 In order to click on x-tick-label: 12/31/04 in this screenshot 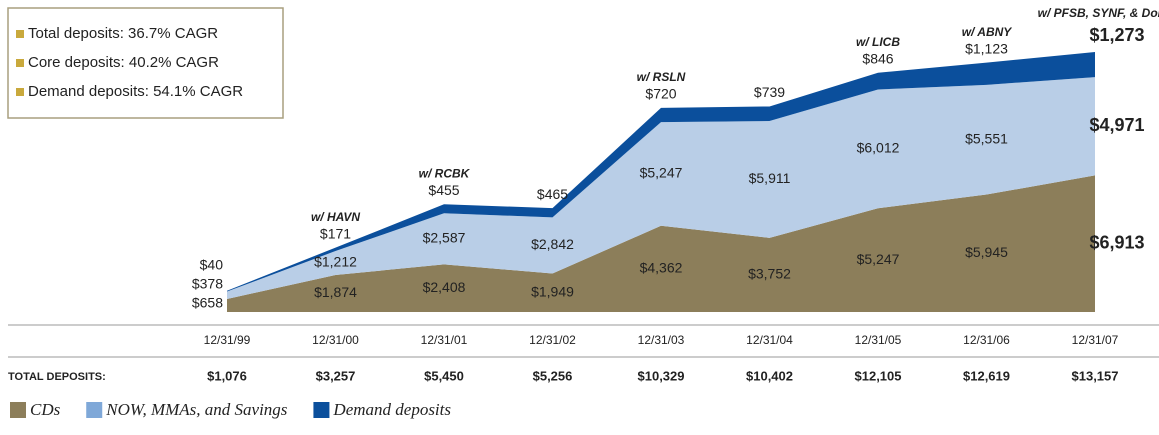, I will do `click(769, 340)`.